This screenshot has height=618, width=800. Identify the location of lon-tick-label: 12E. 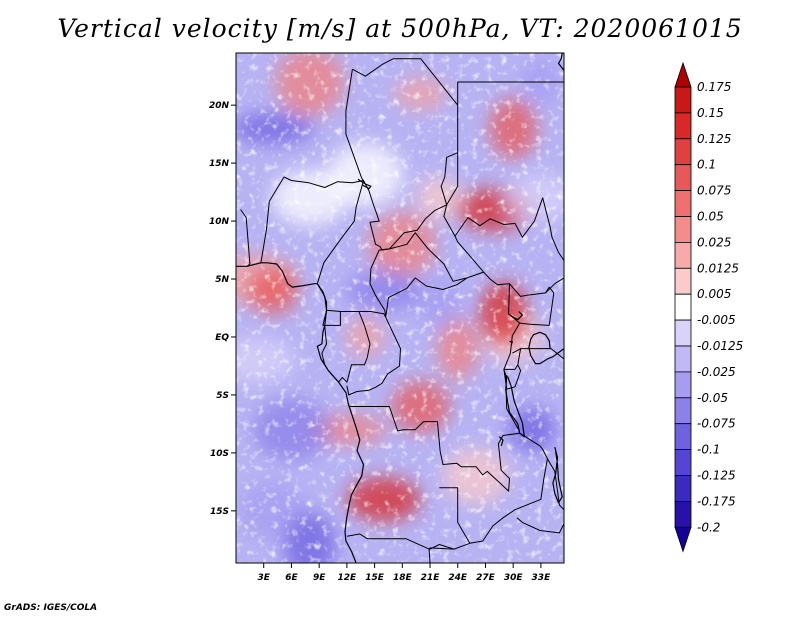
(348, 578).